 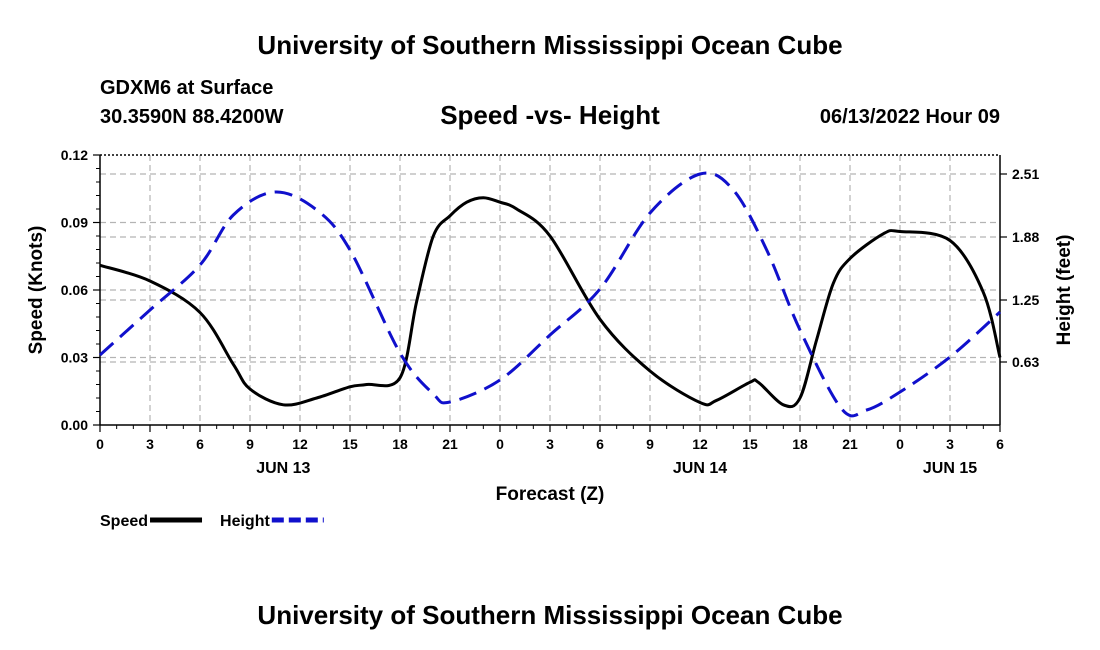 I want to click on y-axis-title: Speed (Knots), so click(x=36, y=290).